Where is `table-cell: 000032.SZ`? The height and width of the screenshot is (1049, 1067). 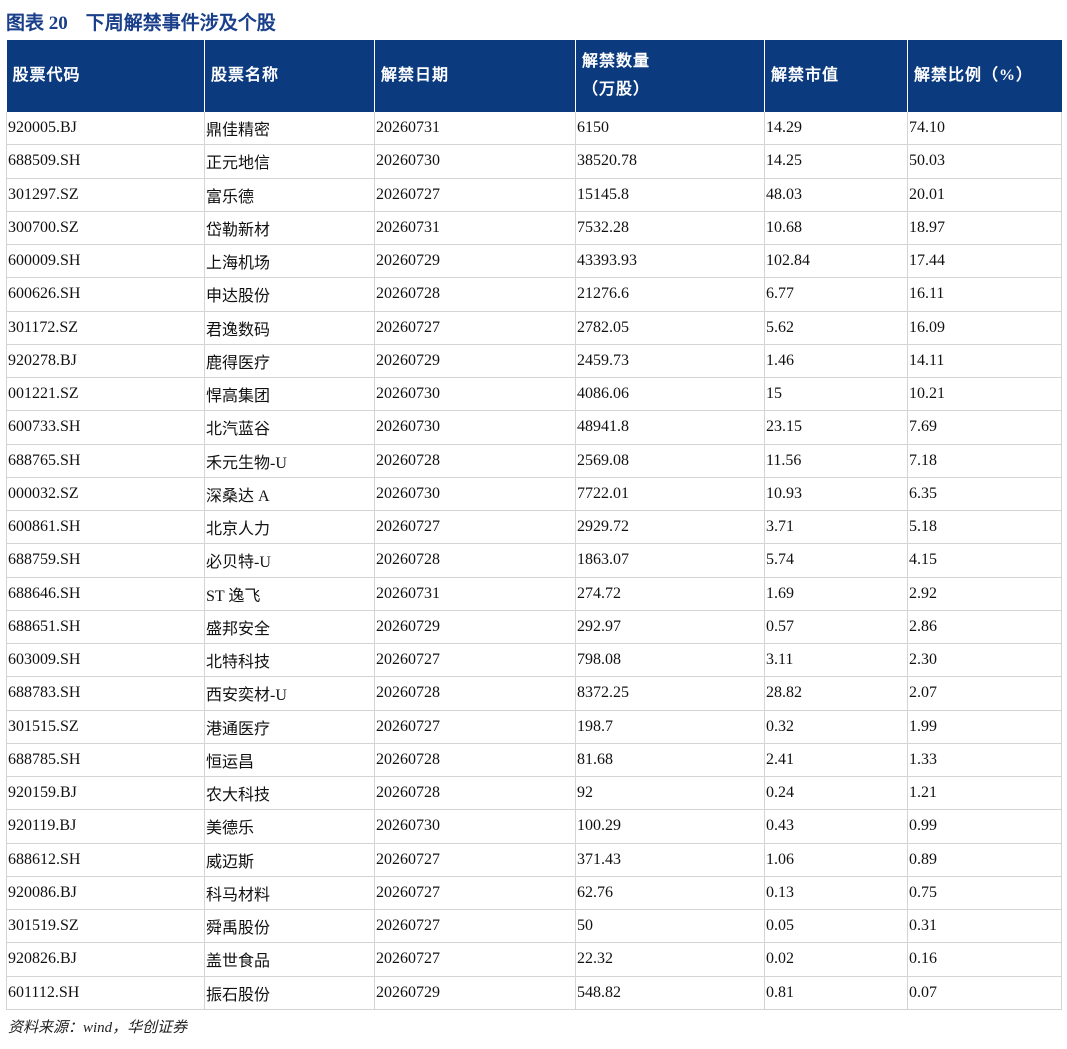
table-cell: 000032.SZ is located at coordinates (105, 494).